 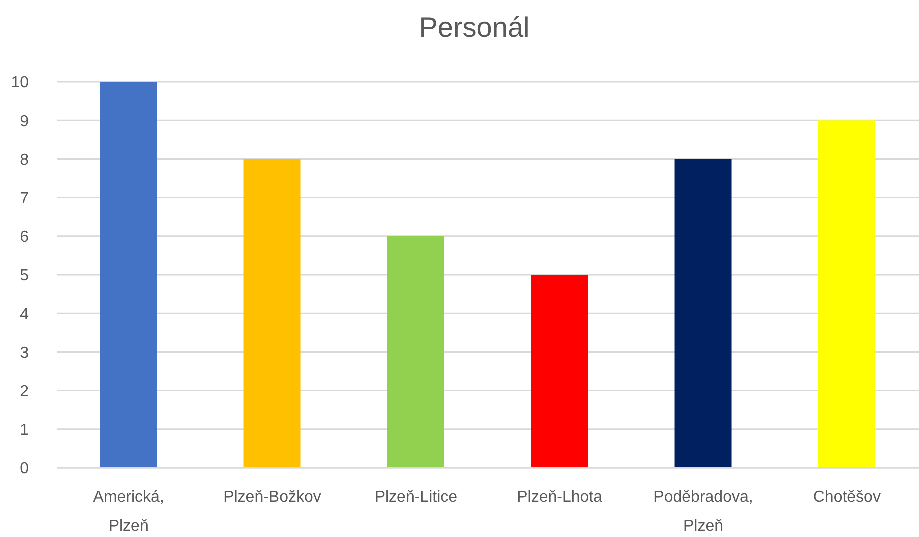 I want to click on x-tick-label: Plzeň-Lhota, so click(x=560, y=497).